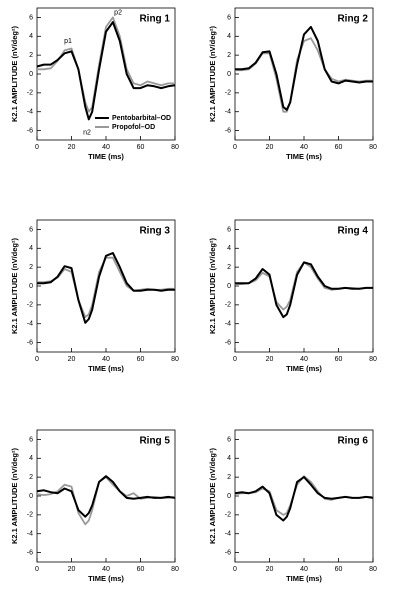 The image size is (412, 600). What do you see at coordinates (352, 231) in the screenshot?
I see `panel-title: Ring 4` at bounding box center [352, 231].